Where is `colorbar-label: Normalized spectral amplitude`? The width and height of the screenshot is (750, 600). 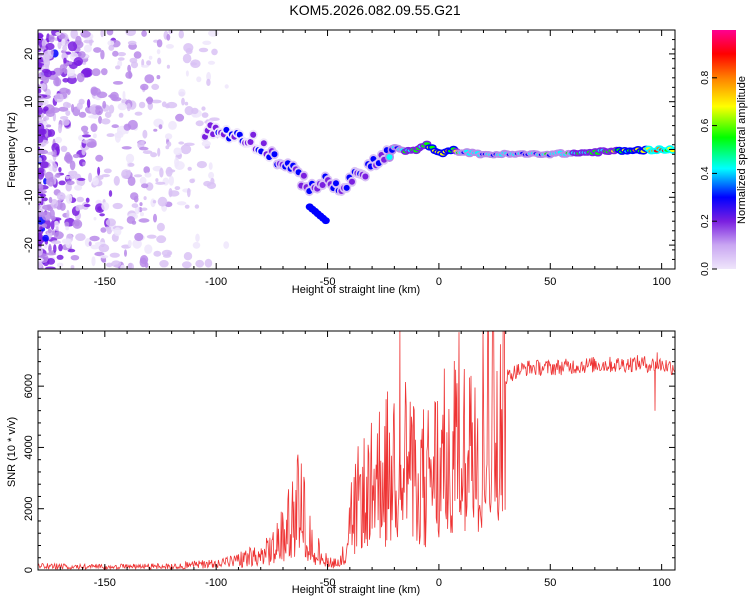 colorbar-label: Normalized spectral amplitude is located at coordinates (742, 150).